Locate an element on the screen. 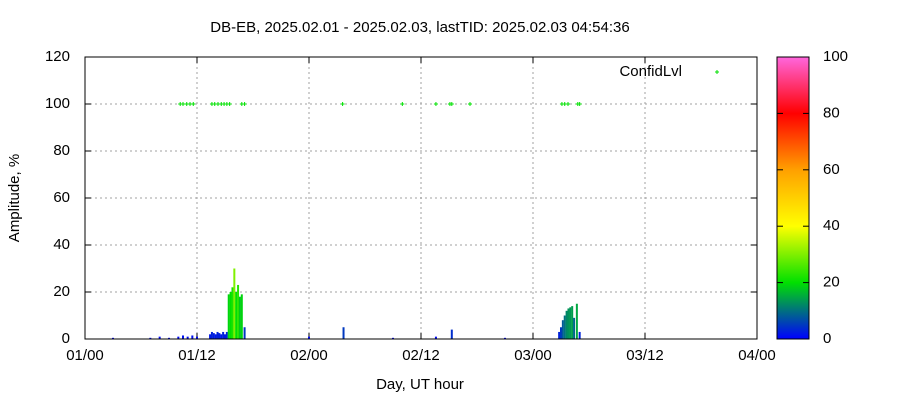 This screenshot has height=400, width=900. legend-label: ConfidLvl is located at coordinates (650, 71).